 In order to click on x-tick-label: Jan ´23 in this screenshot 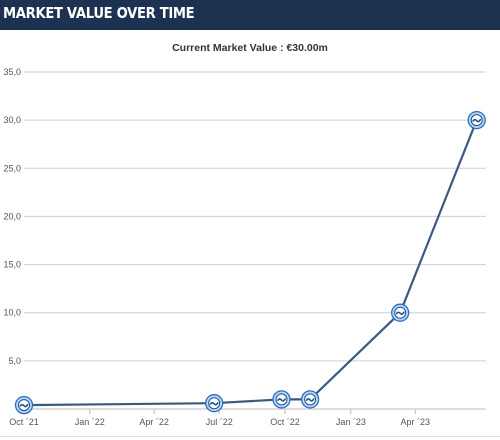, I will do `click(351, 422)`.